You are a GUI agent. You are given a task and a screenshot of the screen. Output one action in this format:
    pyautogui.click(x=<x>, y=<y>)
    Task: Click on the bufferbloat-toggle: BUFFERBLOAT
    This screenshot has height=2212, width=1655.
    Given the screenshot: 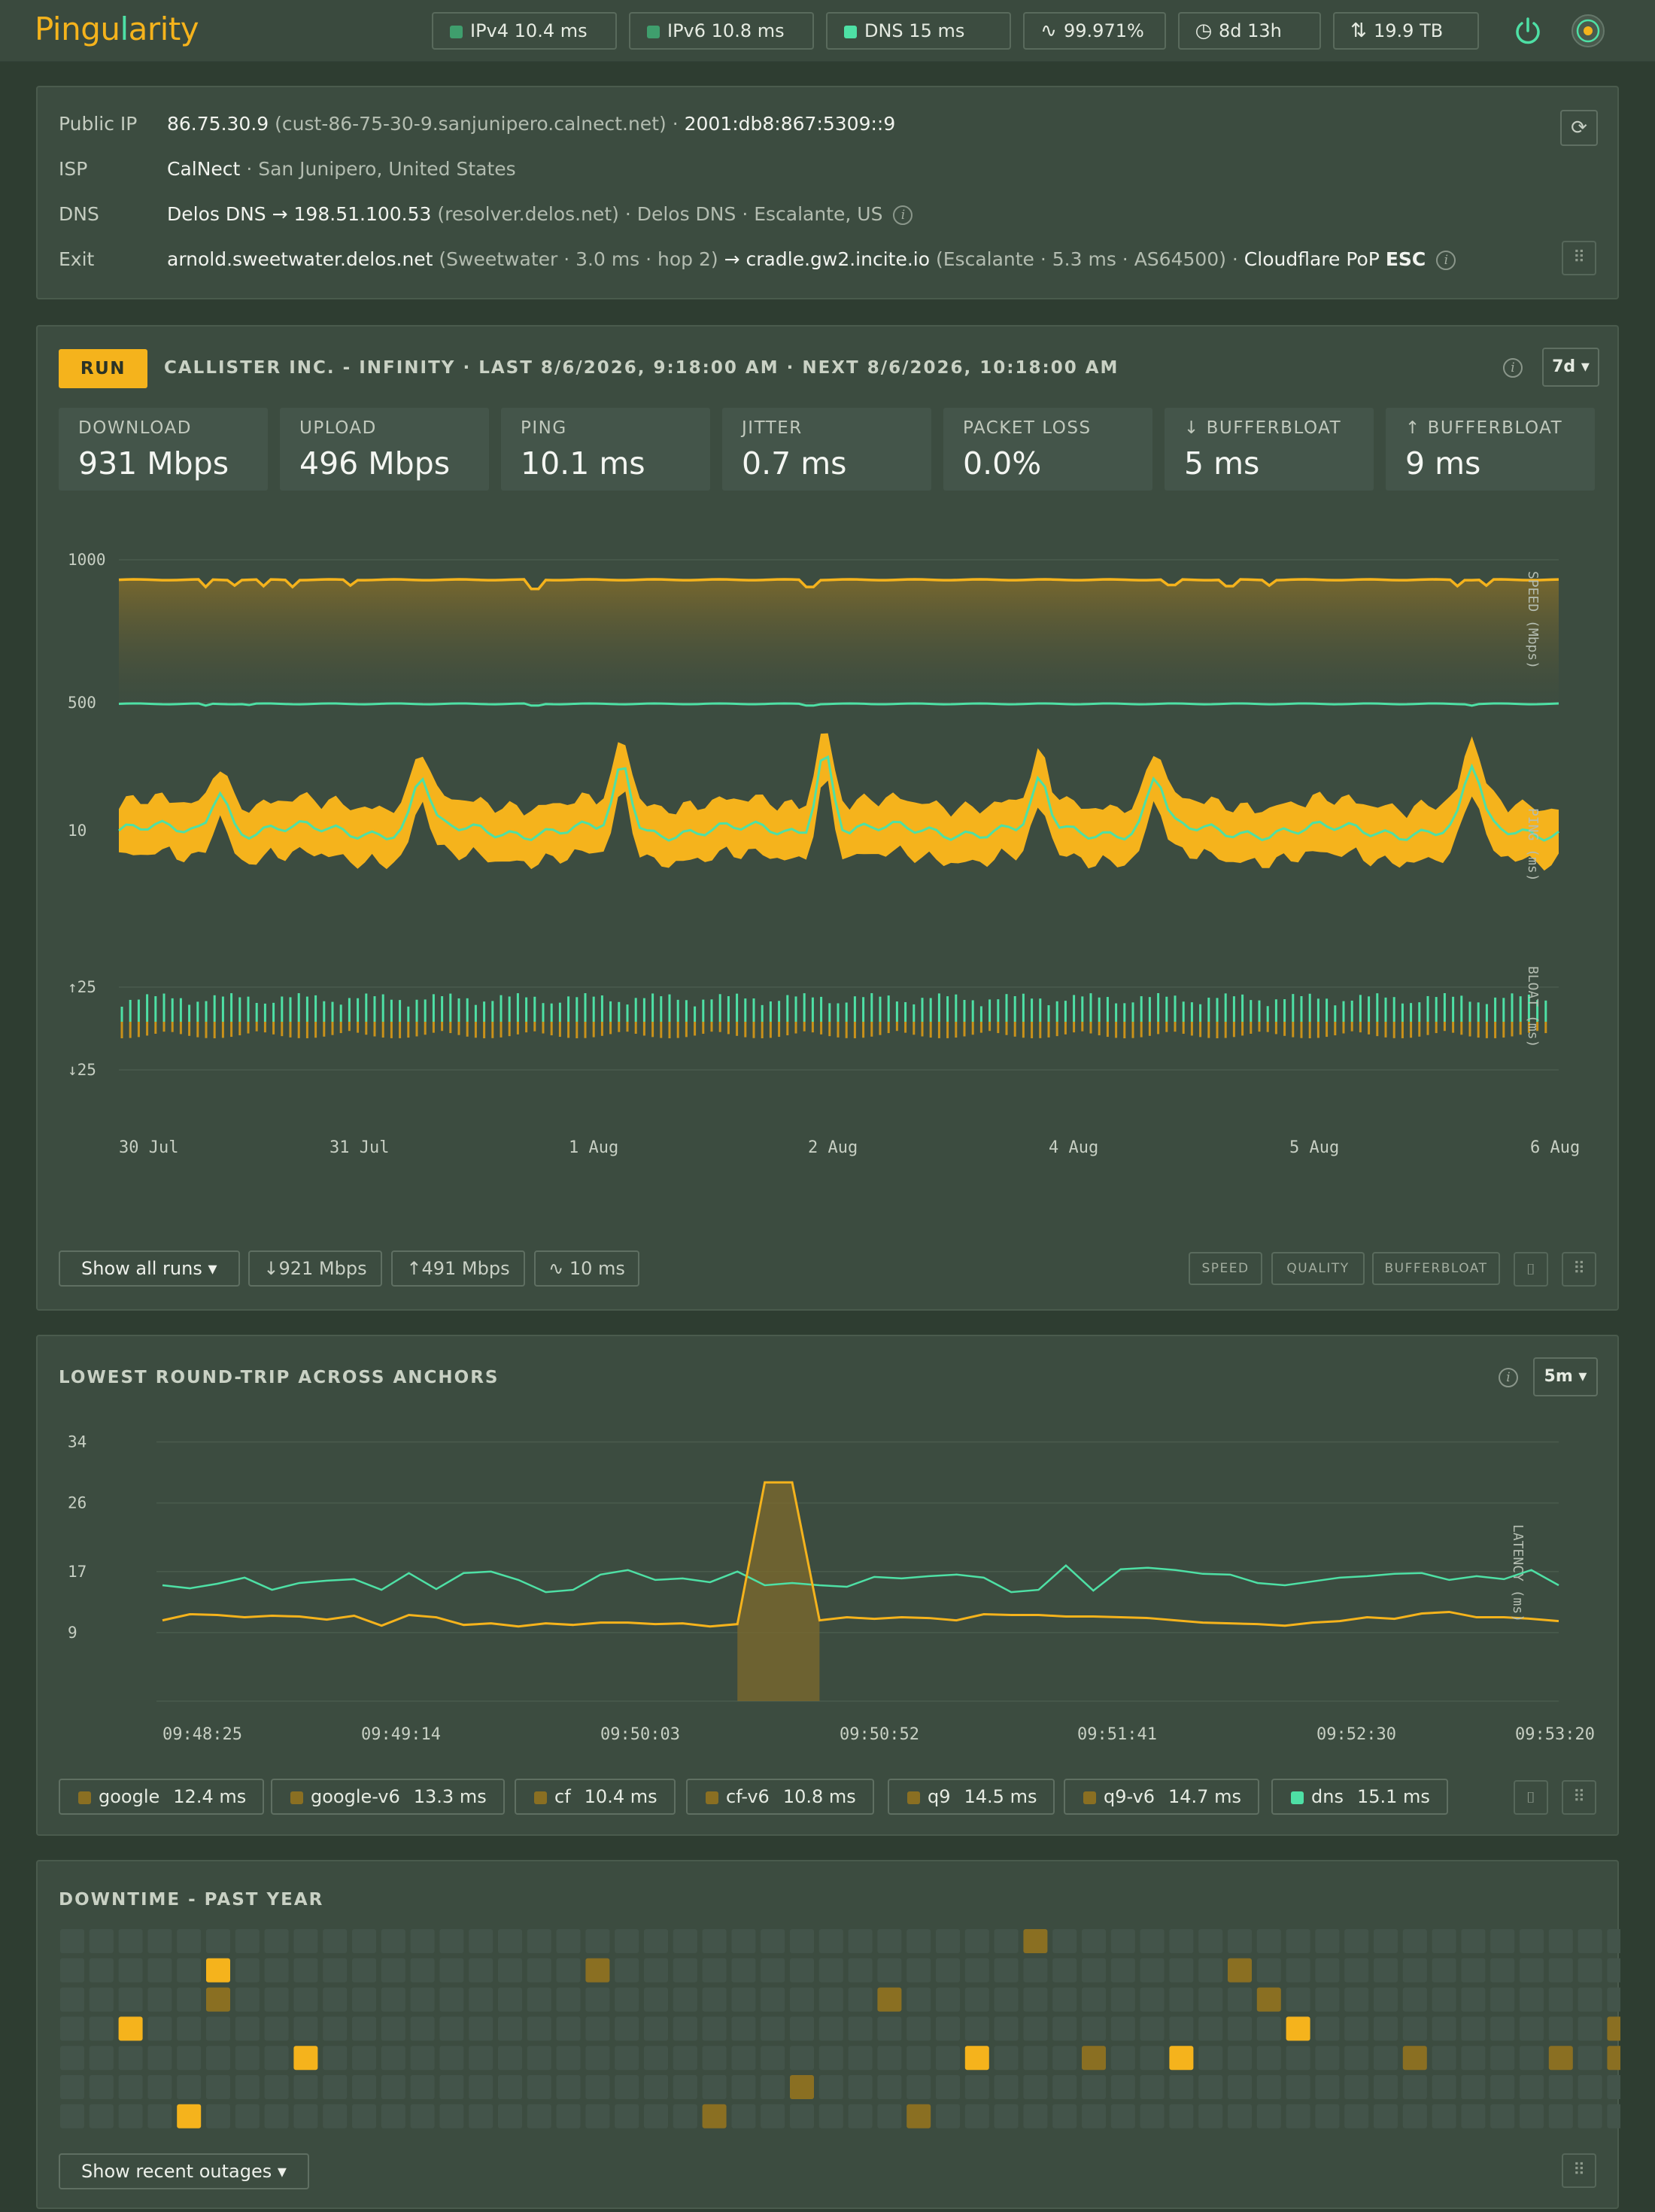 What is the action you would take?
    pyautogui.click(x=1436, y=1268)
    